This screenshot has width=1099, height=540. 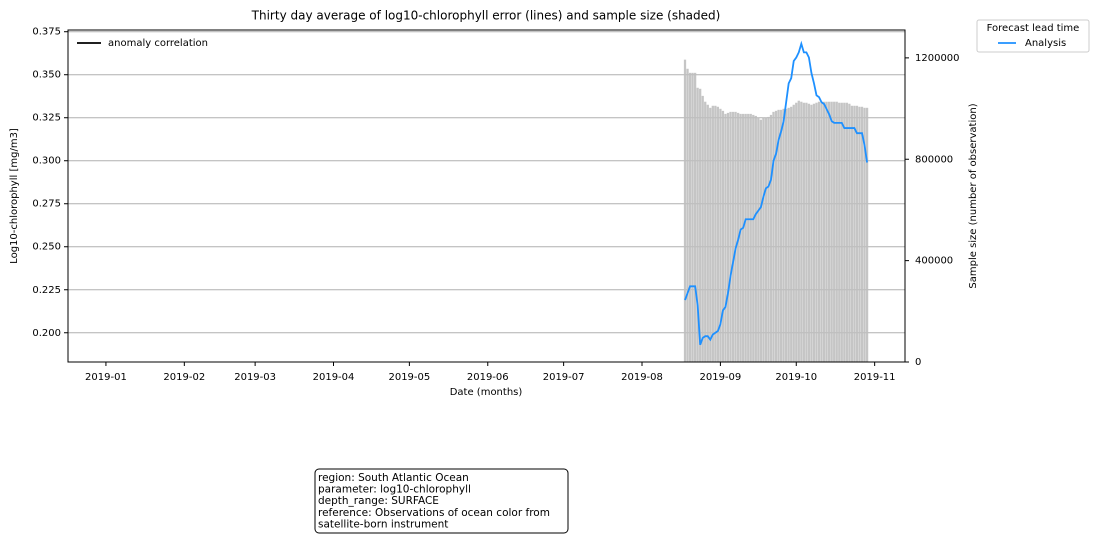 What do you see at coordinates (937, 58) in the screenshot?
I see `y2-tick-label: 1200000` at bounding box center [937, 58].